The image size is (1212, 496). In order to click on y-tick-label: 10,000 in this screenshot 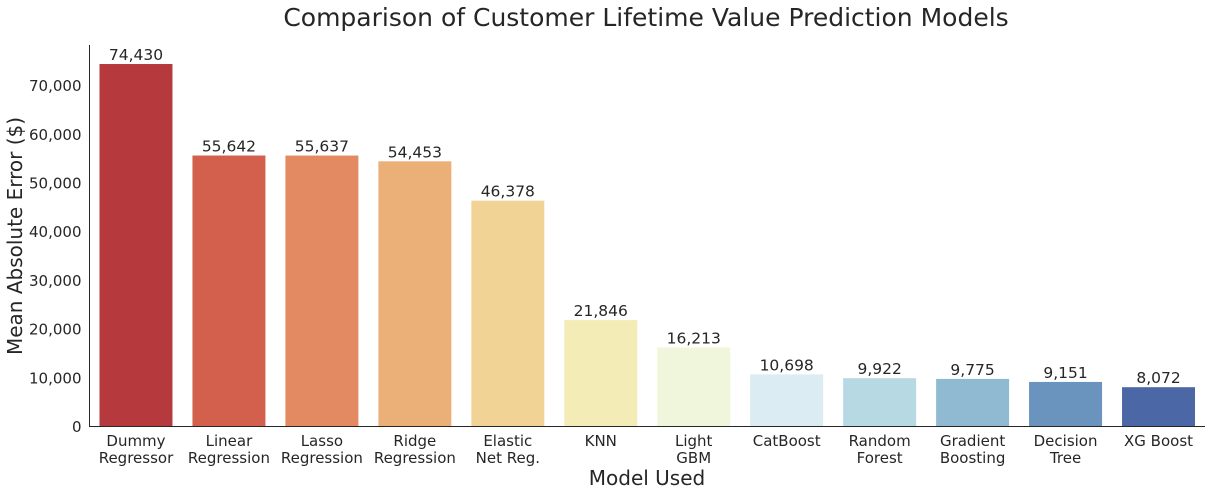, I will do `click(55, 378)`.